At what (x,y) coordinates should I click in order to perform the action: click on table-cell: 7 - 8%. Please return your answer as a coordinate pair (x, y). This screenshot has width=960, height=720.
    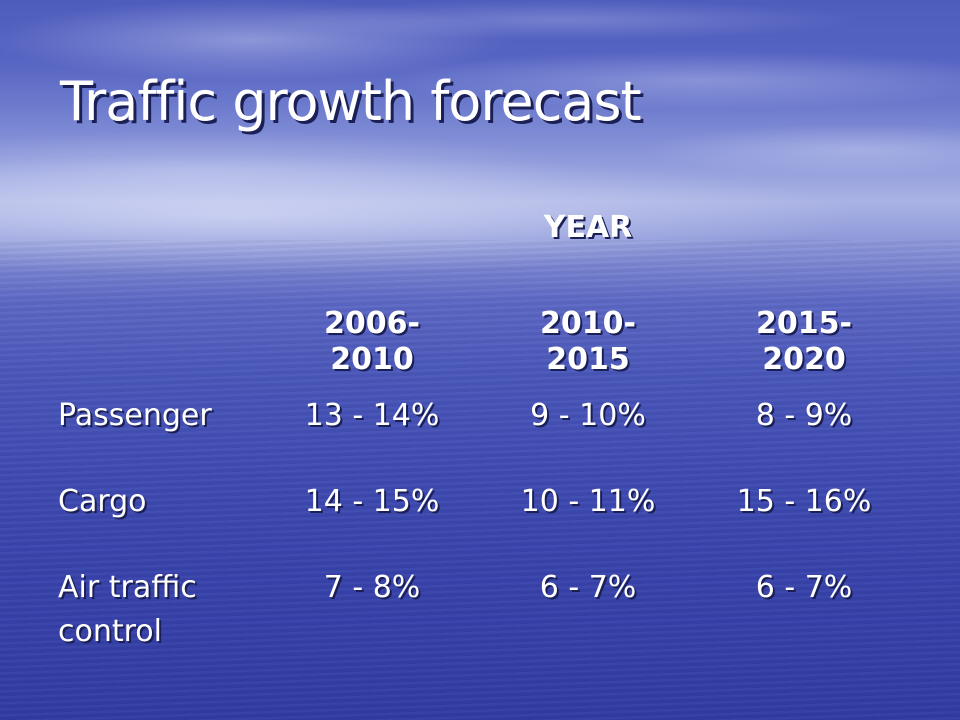
    Looking at the image, I should click on (372, 587).